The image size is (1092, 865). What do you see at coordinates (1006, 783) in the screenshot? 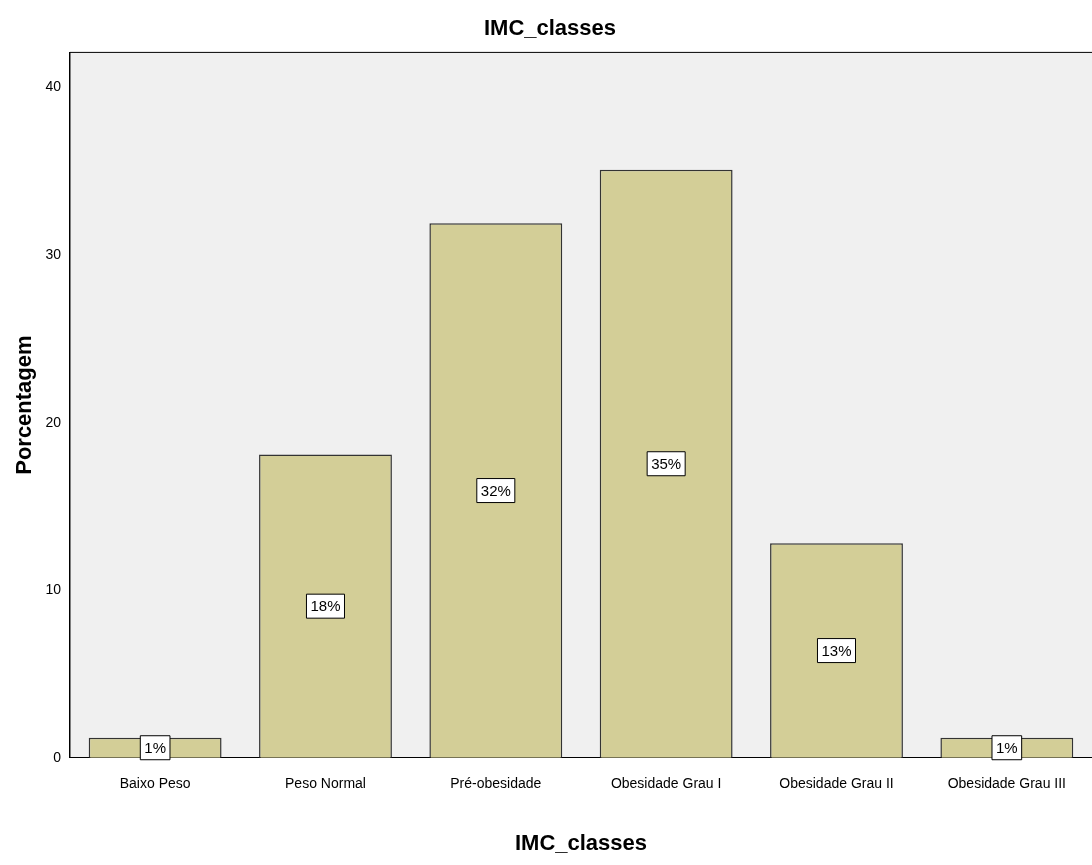
I see `x-tick-label: Obesidade Grau III` at bounding box center [1006, 783].